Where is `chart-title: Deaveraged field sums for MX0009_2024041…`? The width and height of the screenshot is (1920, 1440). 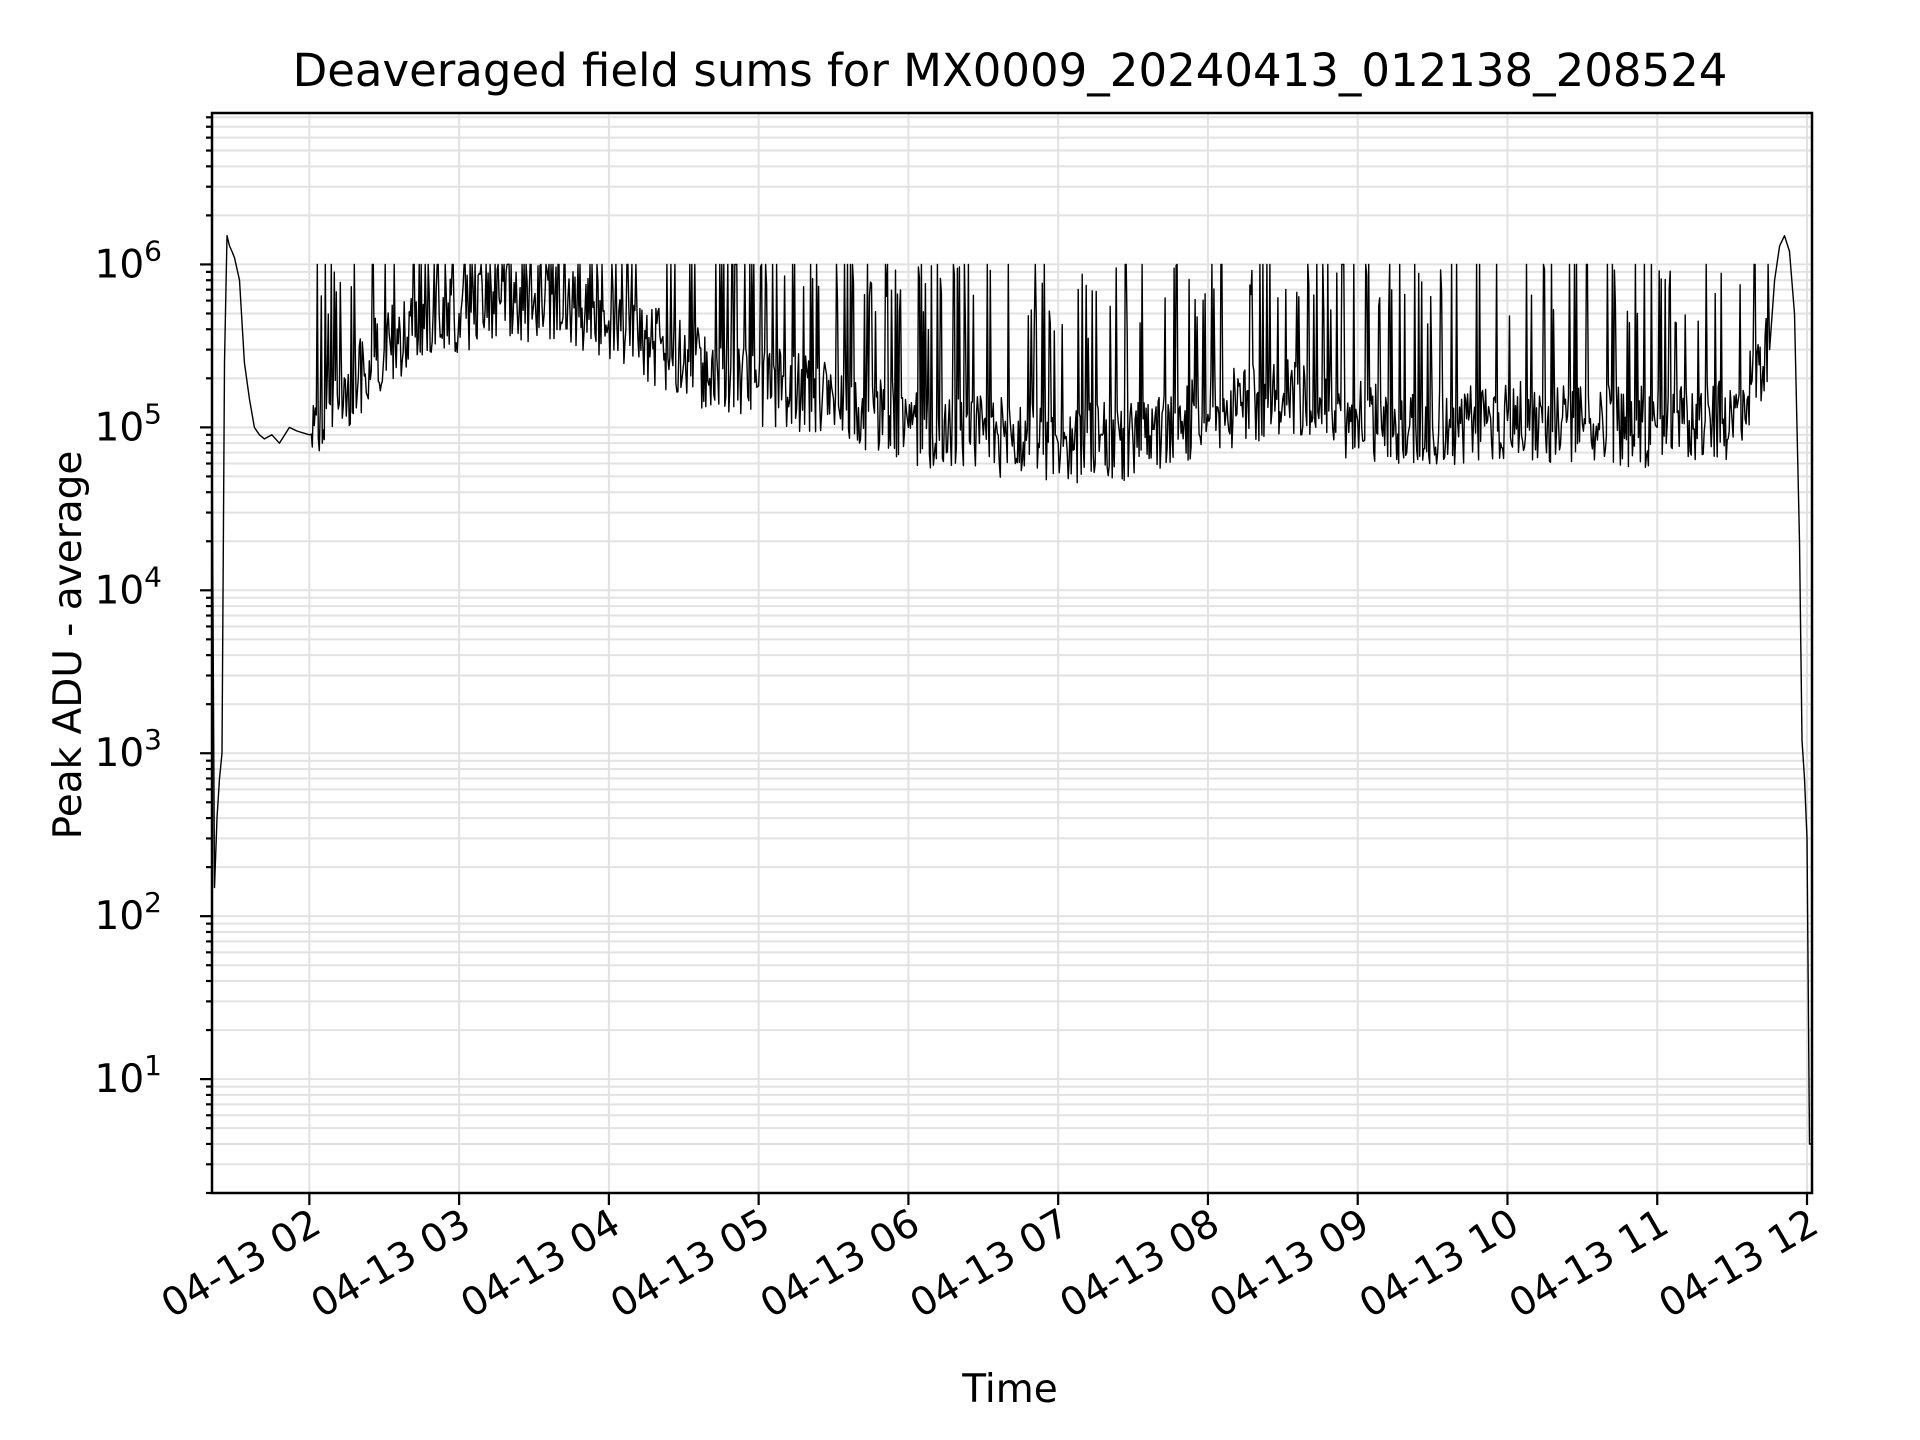
chart-title: Deaveraged field sums for MX0009_2024041… is located at coordinates (1010, 70).